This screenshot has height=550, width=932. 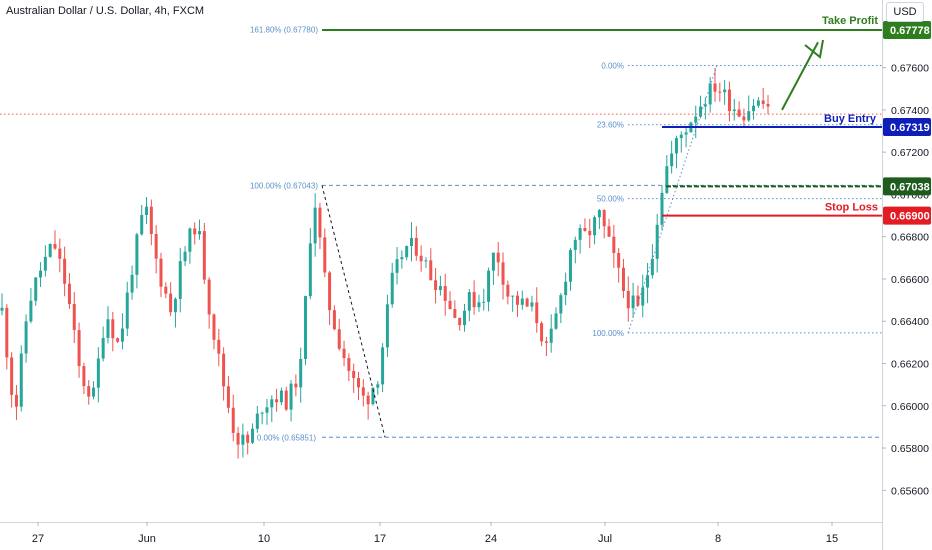 What do you see at coordinates (612, 66) in the screenshot?
I see `fib-upper-label: 0.00%` at bounding box center [612, 66].